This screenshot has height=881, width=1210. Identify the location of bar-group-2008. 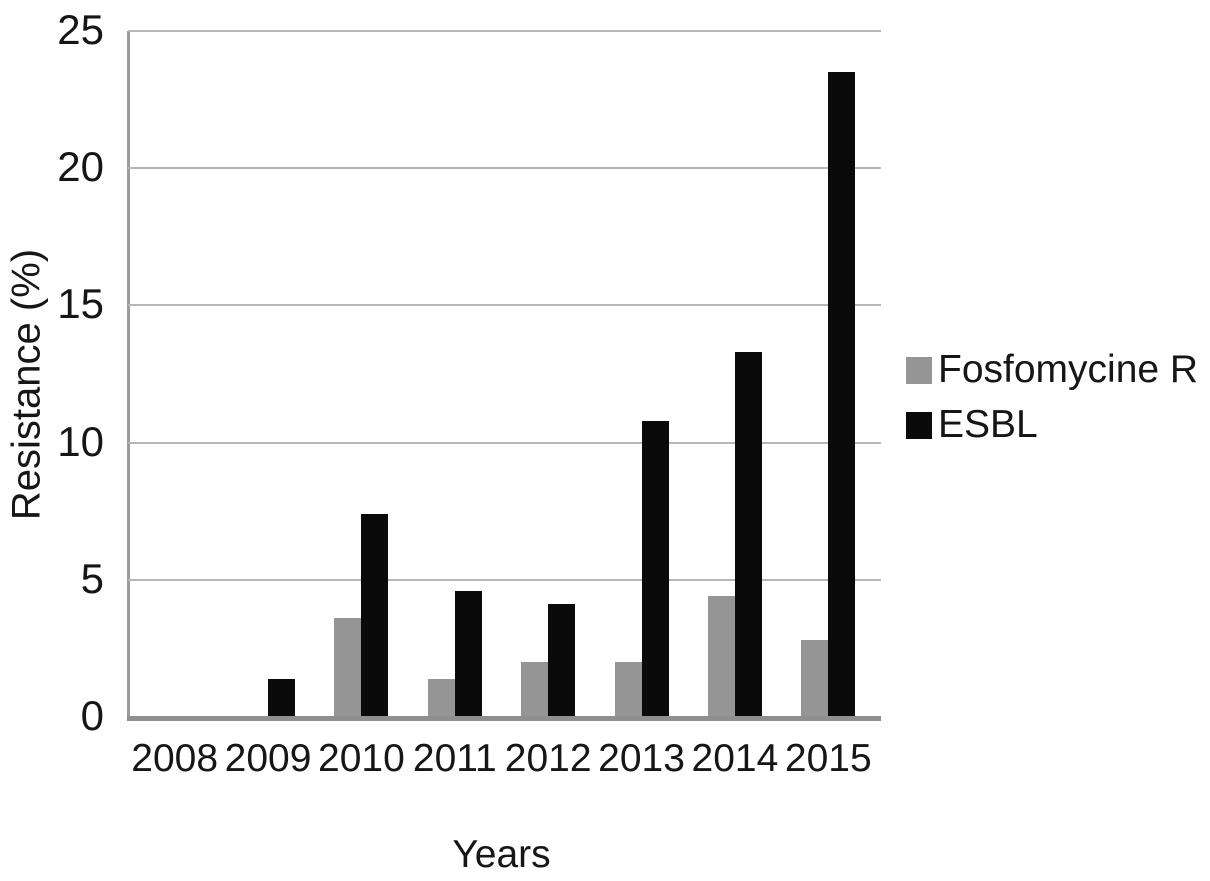
(174, 374).